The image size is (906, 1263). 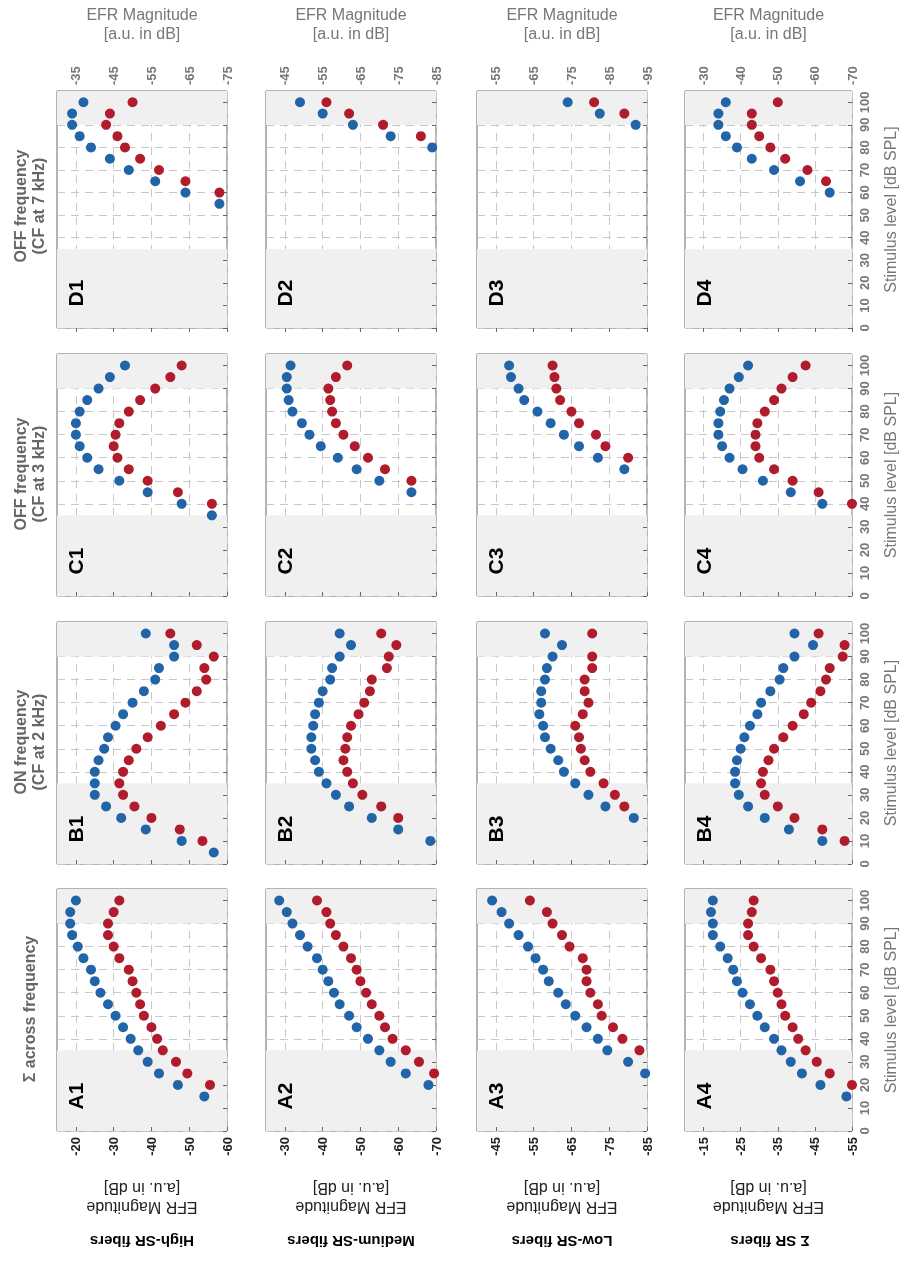 What do you see at coordinates (647, 75) in the screenshot?
I see `x-tick-label: -95` at bounding box center [647, 75].